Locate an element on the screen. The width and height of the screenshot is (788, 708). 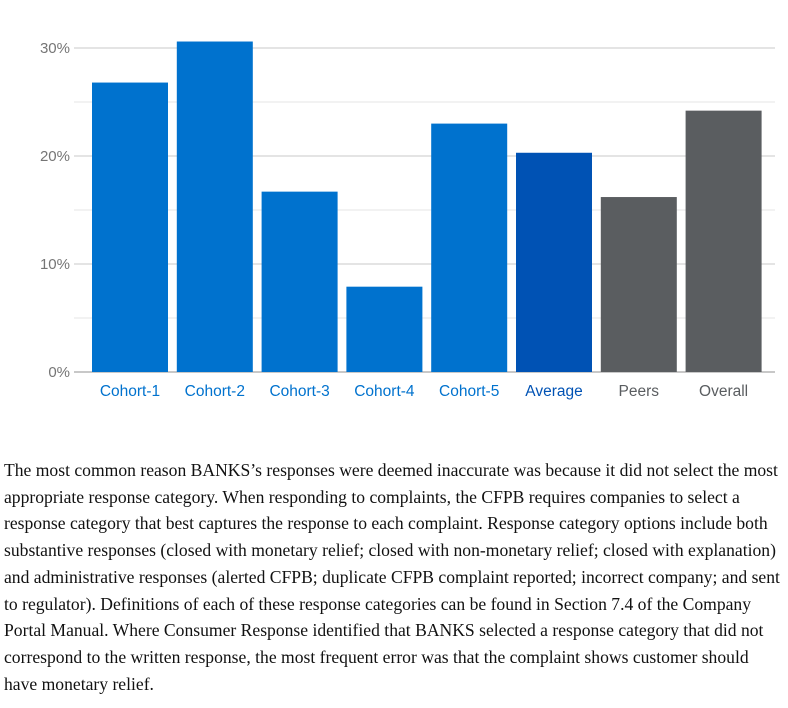
x-tick-label-overall: Overall is located at coordinates (723, 391).